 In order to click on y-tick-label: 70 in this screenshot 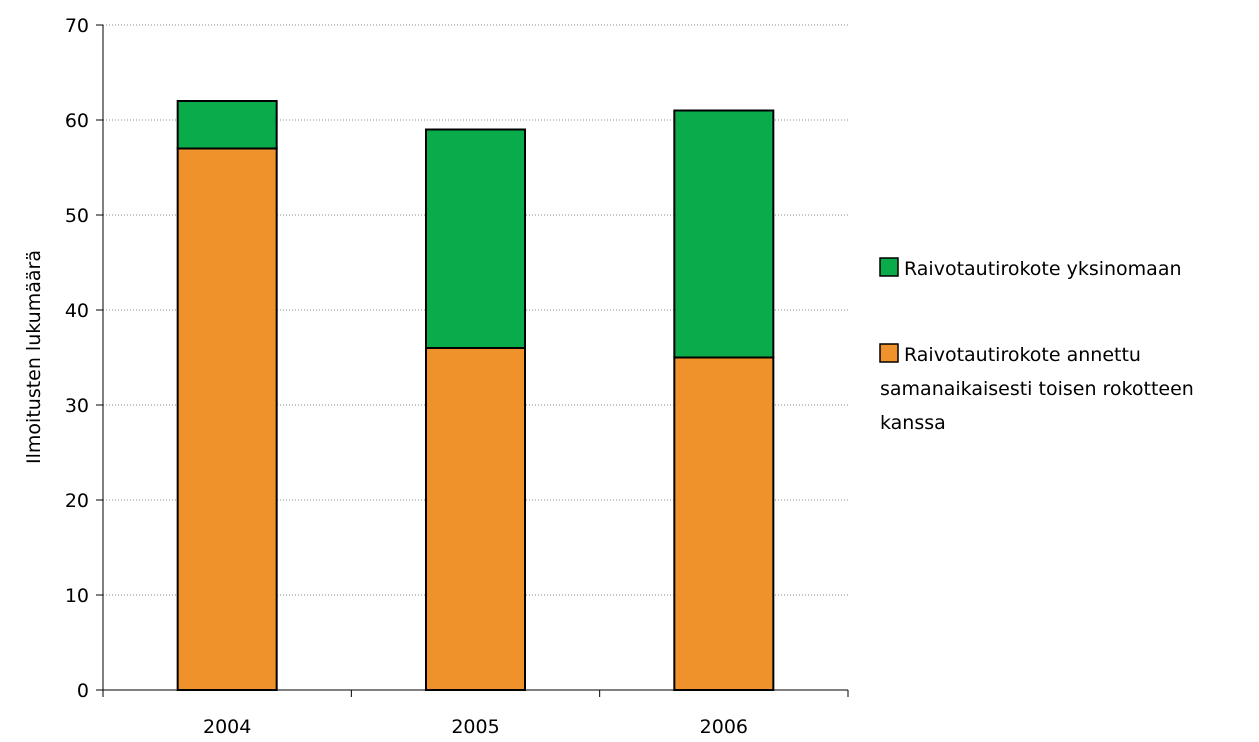, I will do `click(77, 26)`.